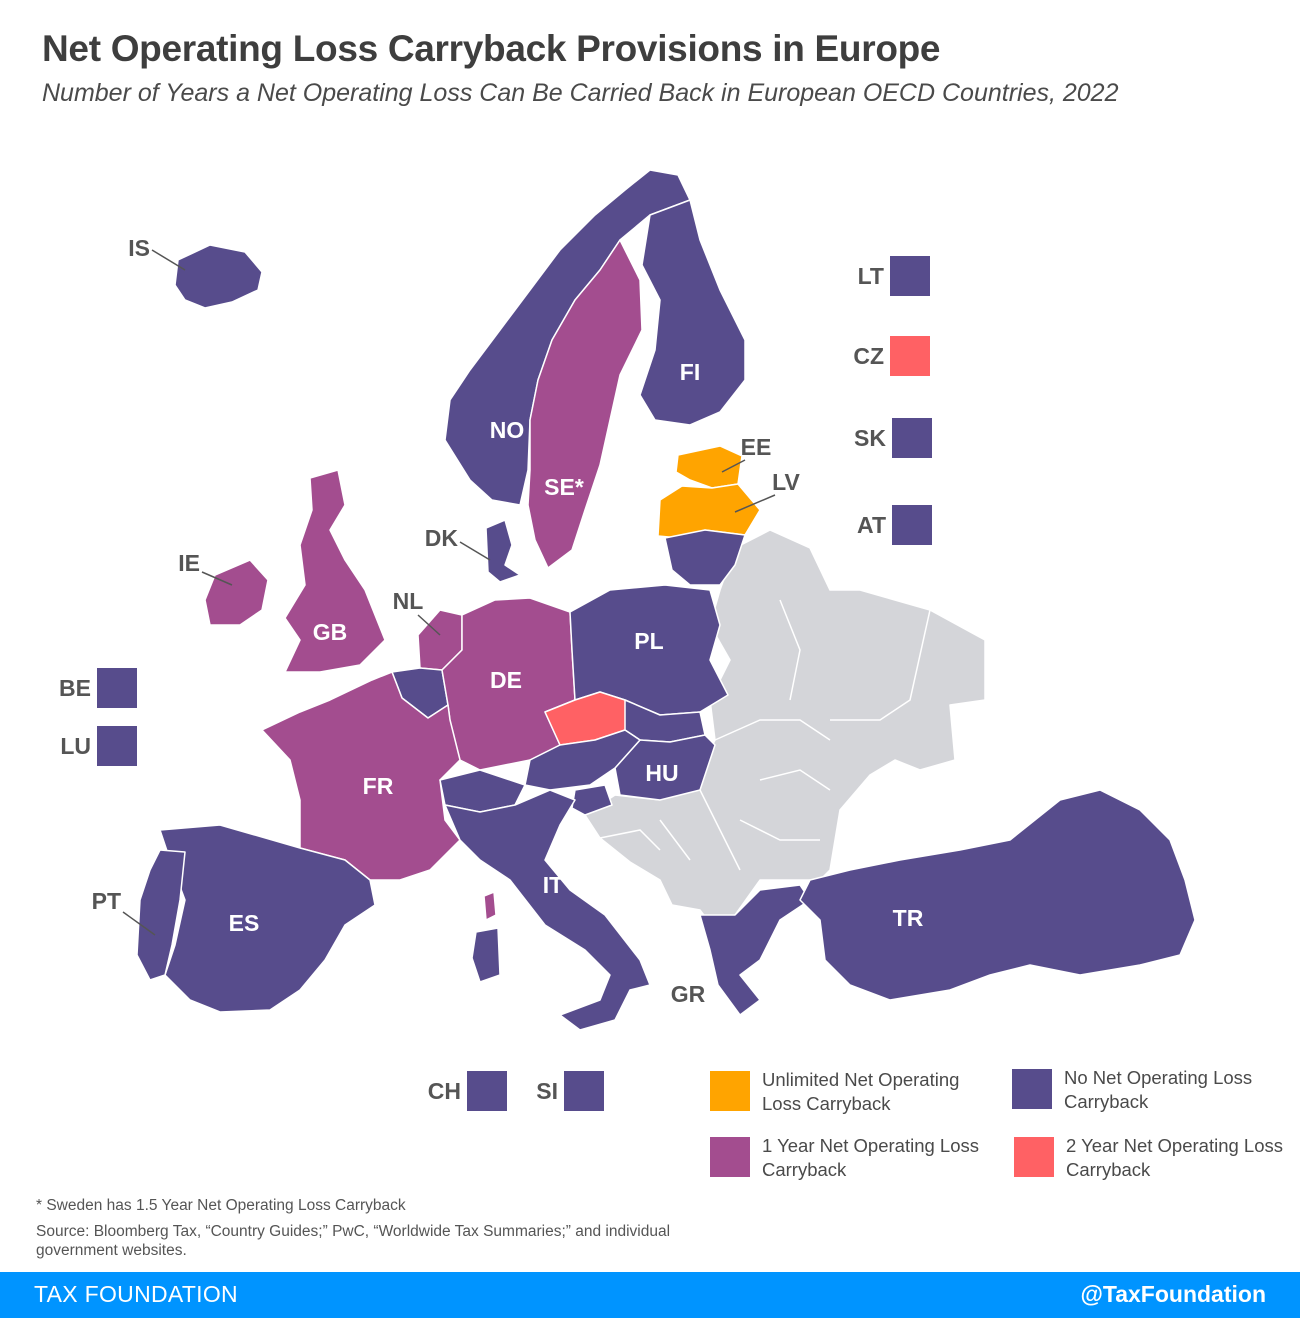 This screenshot has height=1318, width=1300. Describe the element at coordinates (661, 773) in the screenshot. I see `label-hu: HU` at that location.